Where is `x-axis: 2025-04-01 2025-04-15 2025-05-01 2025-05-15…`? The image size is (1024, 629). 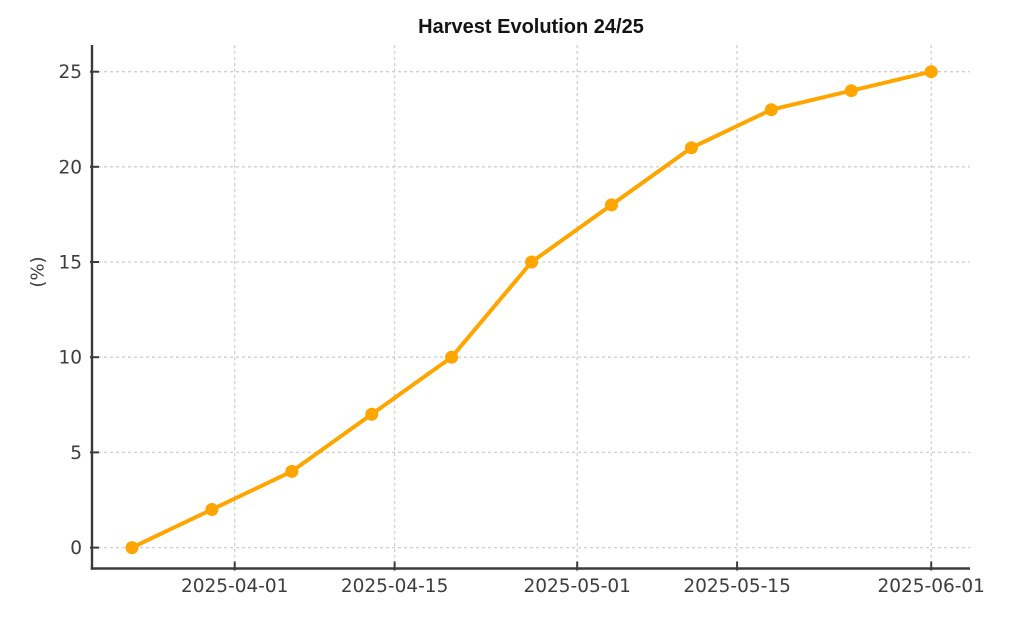
x-axis: 2025-04-01 2025-04-15 2025-05-01 2025-05-15… is located at coordinates (583, 579).